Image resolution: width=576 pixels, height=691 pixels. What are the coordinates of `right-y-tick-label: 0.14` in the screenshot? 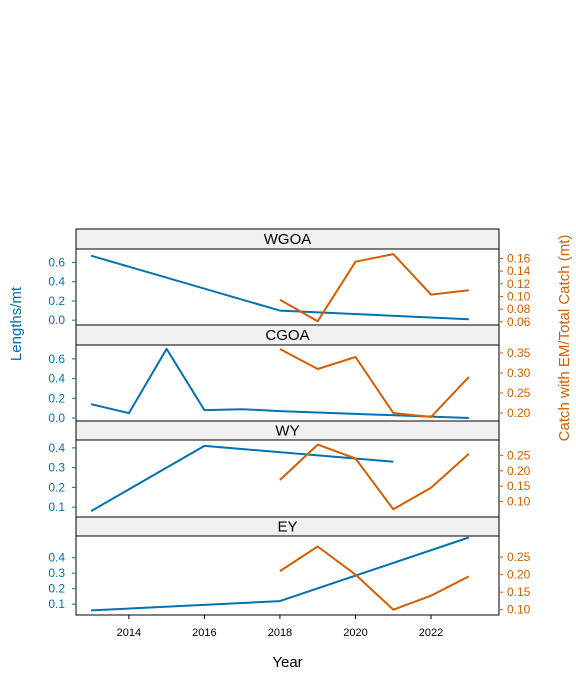 It's located at (519, 271).